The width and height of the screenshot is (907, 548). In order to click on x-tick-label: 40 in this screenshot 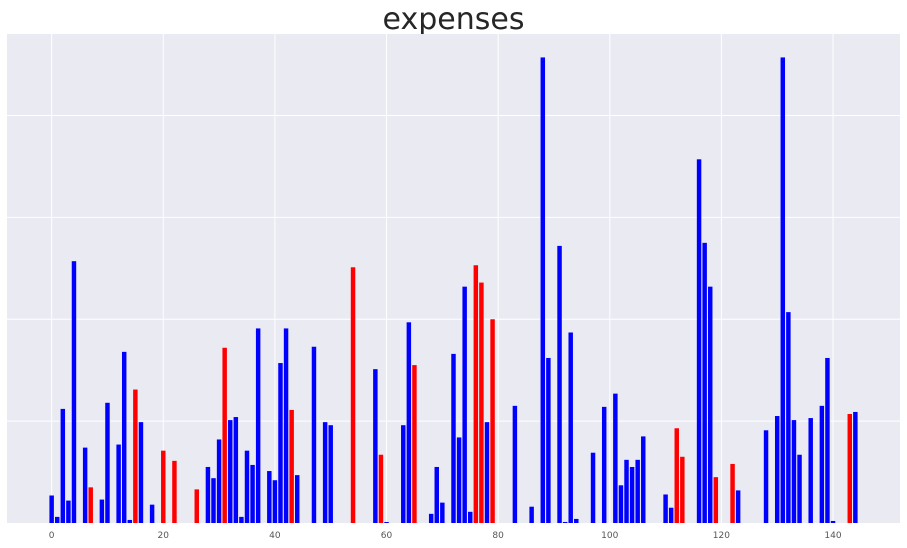, I will do `click(275, 536)`.